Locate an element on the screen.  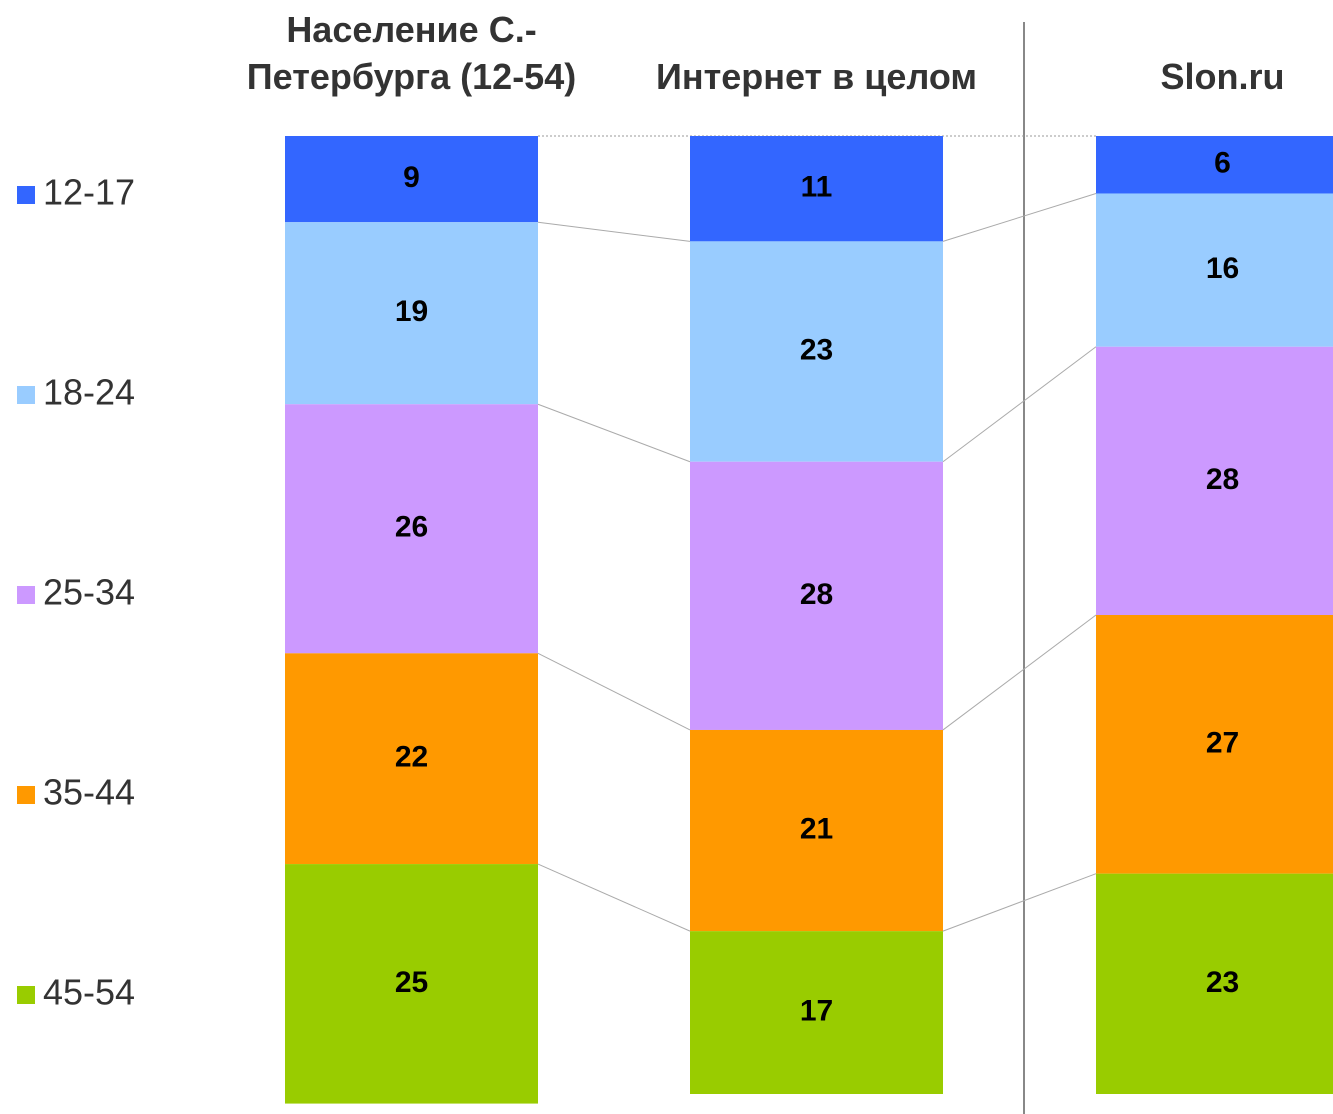
value-label: 25 is located at coordinates (411, 982).